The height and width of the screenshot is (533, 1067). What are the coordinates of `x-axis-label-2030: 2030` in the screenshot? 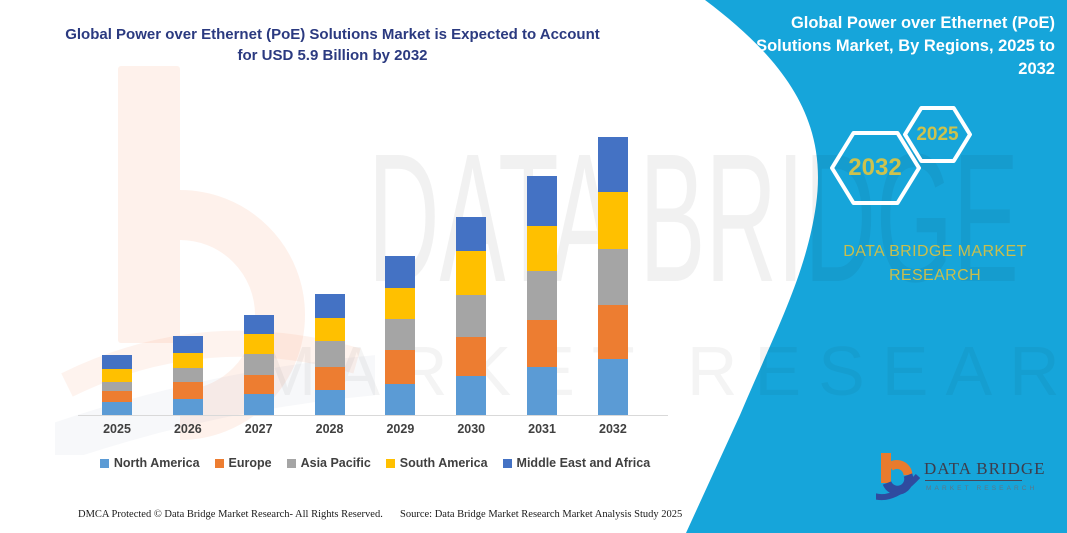 It's located at (471, 429).